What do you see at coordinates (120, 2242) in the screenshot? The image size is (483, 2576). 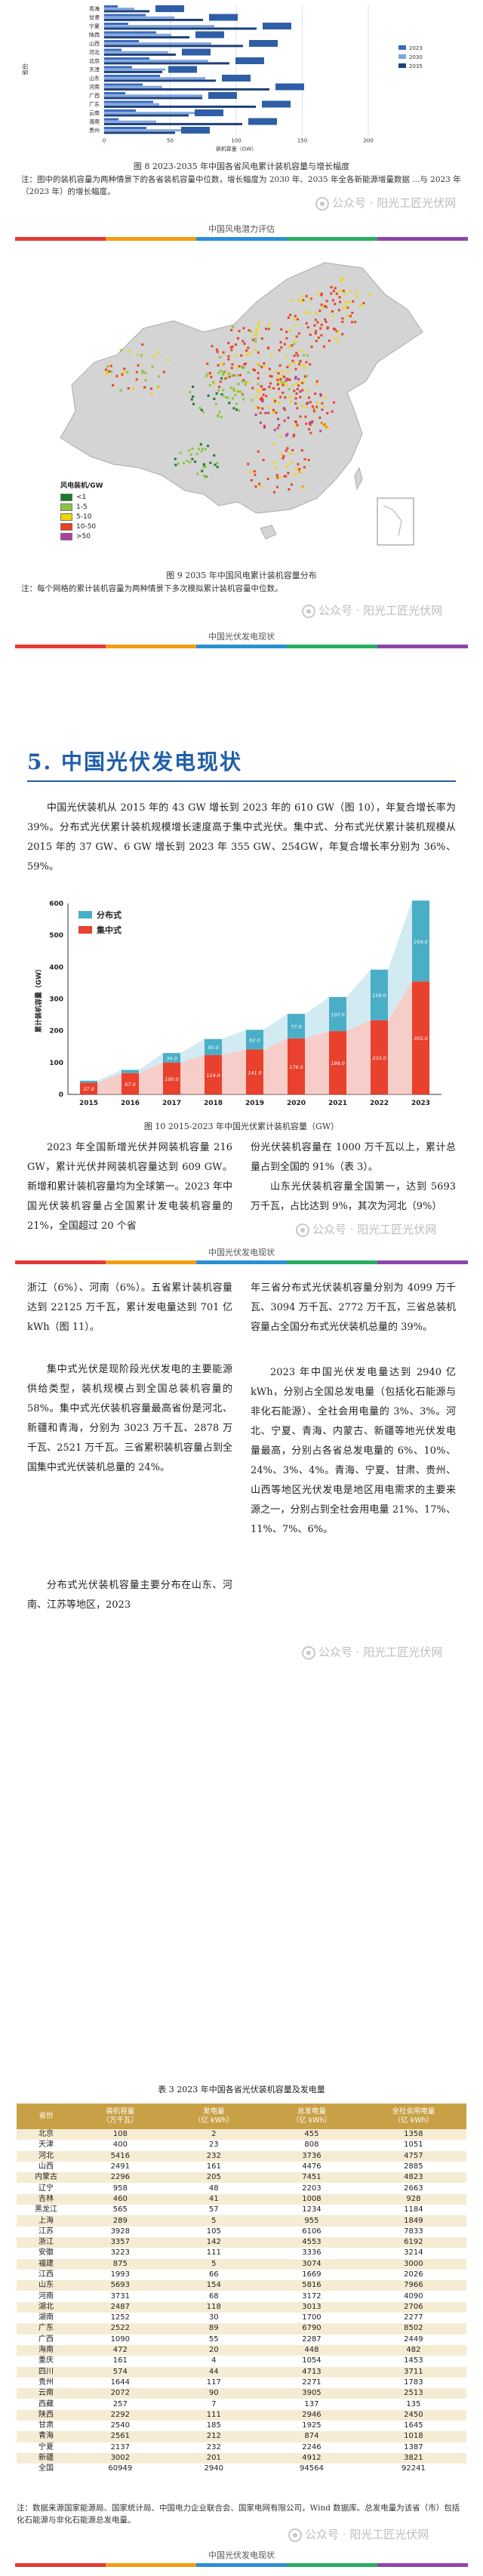 I see `table-cell: 3357` at bounding box center [120, 2242].